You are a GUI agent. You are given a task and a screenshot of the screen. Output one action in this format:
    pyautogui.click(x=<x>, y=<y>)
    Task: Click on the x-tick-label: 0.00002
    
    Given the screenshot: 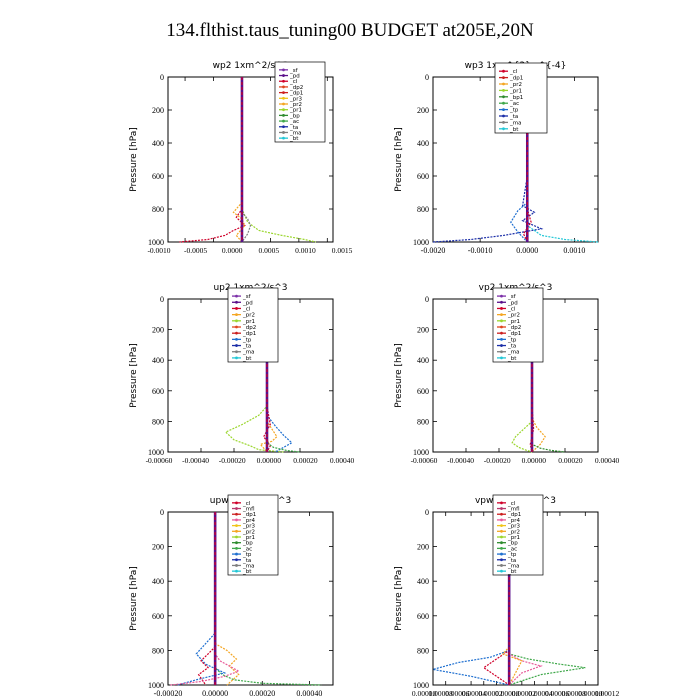 What is the action you would take?
    pyautogui.click(x=490, y=693)
    